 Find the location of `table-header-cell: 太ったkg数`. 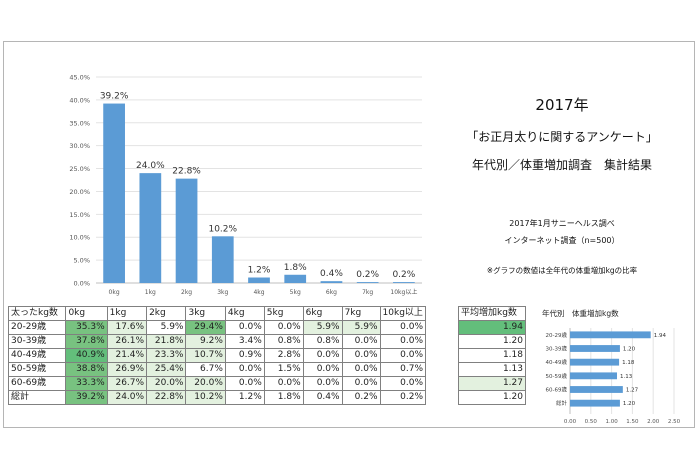

table-header-cell: 太ったkg数 is located at coordinates (37, 313).